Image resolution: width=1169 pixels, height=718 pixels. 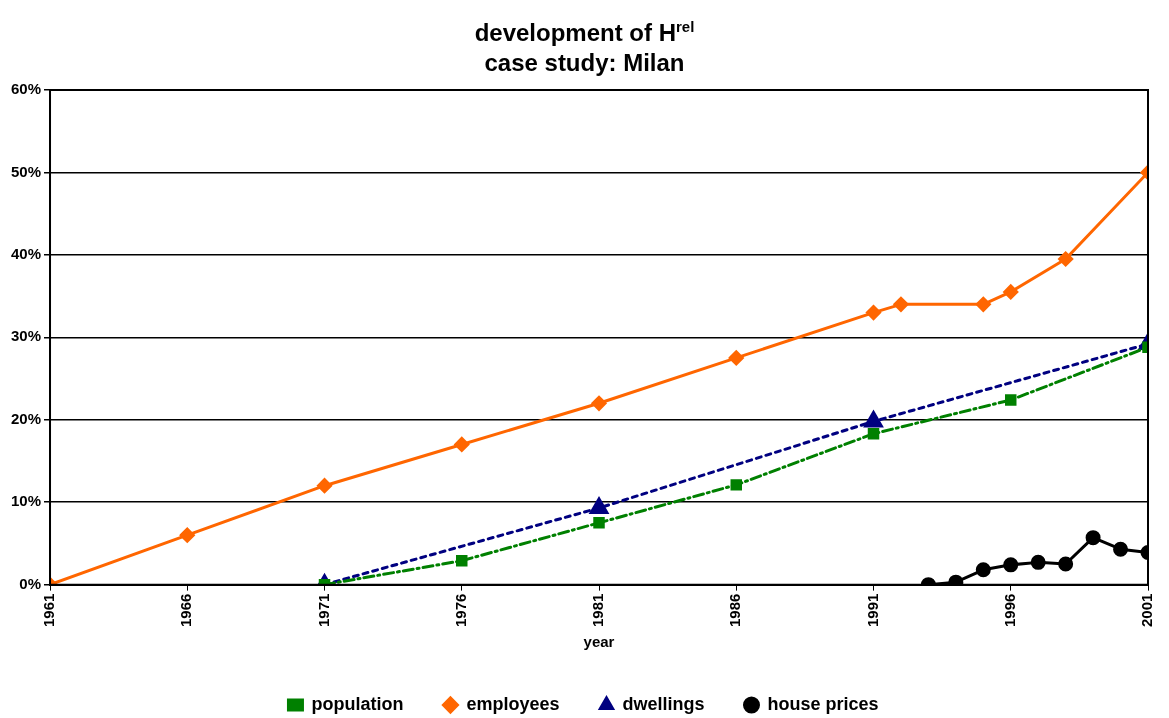 I want to click on y-tick-label: 0%, so click(x=30, y=583).